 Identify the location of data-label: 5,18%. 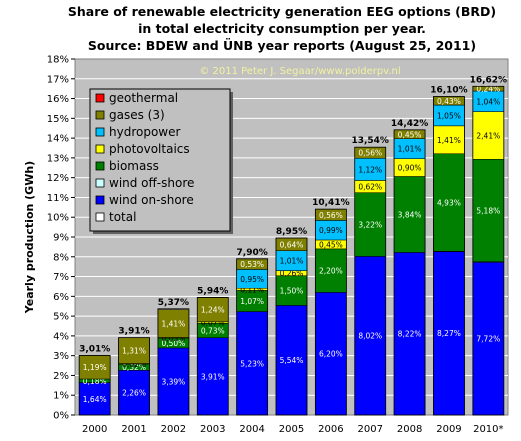
(488, 210).